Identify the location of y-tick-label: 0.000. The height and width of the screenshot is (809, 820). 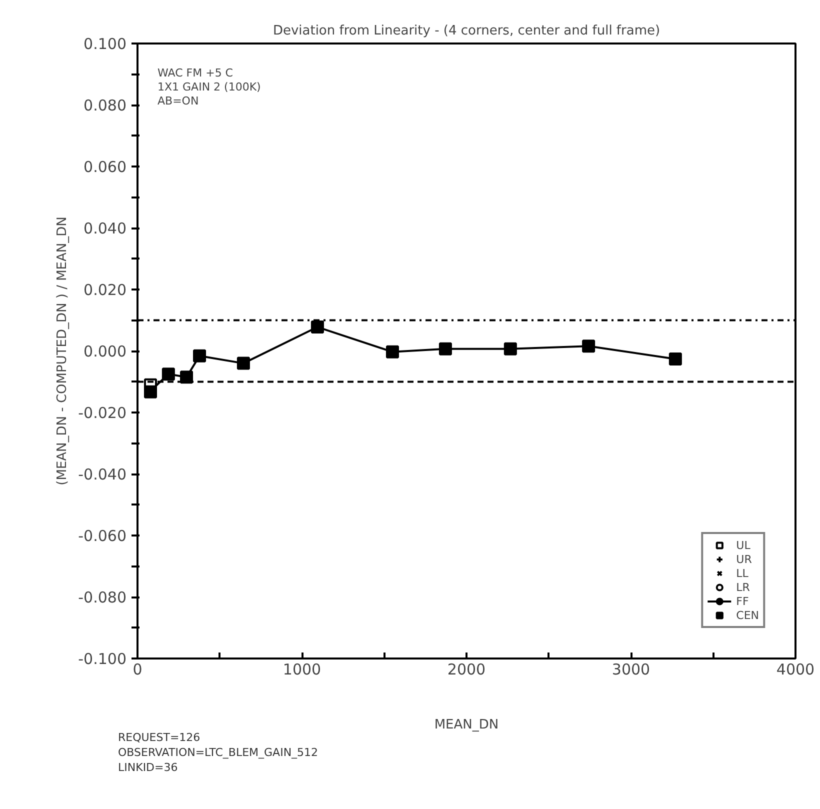
(105, 351).